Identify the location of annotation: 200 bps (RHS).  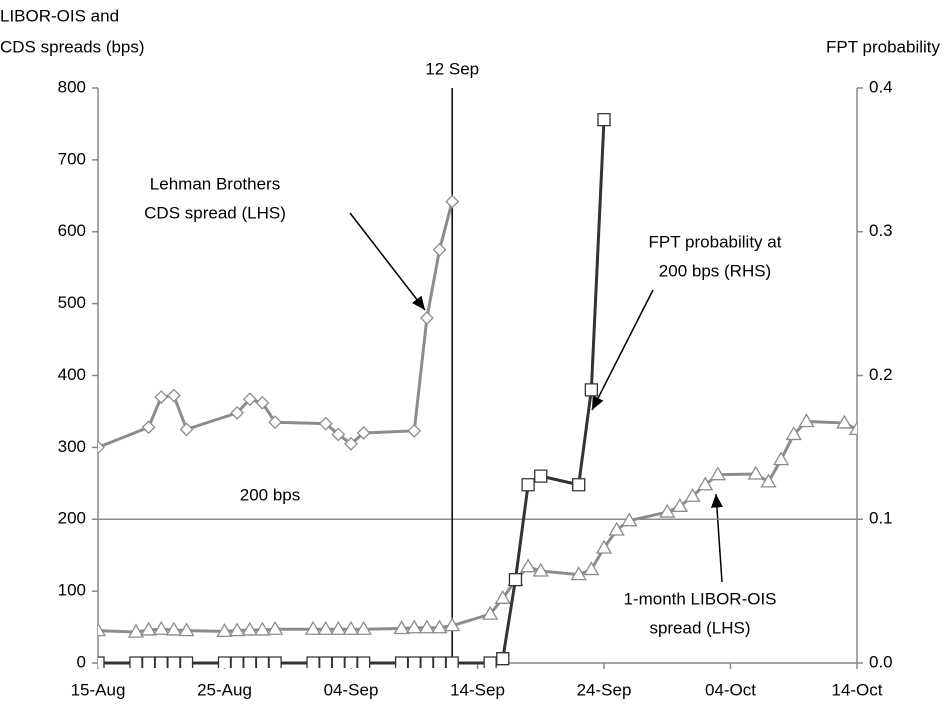
(715, 270).